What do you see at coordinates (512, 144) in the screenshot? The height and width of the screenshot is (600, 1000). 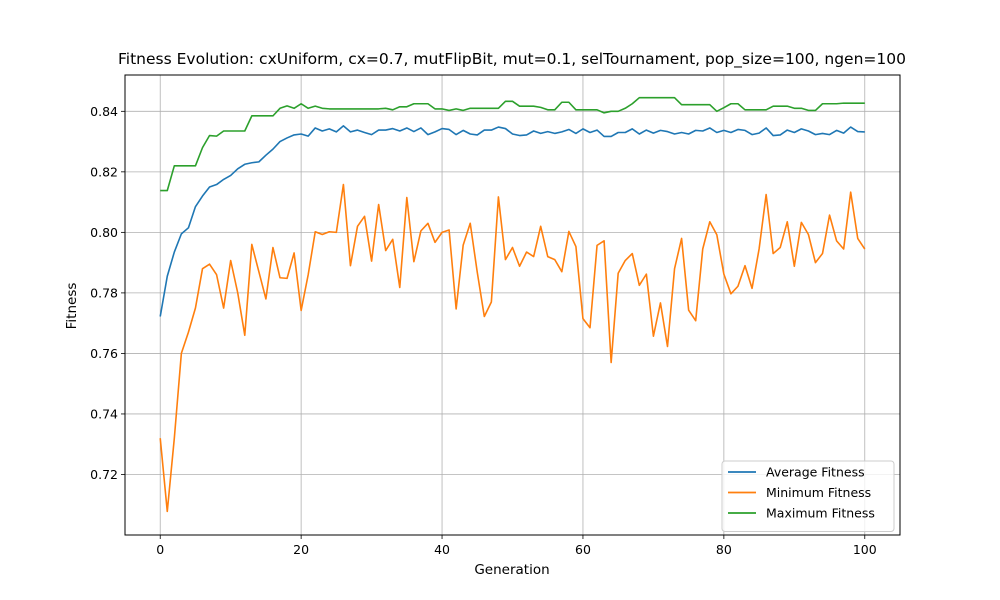 I see `series-line-maximum-fitness` at bounding box center [512, 144].